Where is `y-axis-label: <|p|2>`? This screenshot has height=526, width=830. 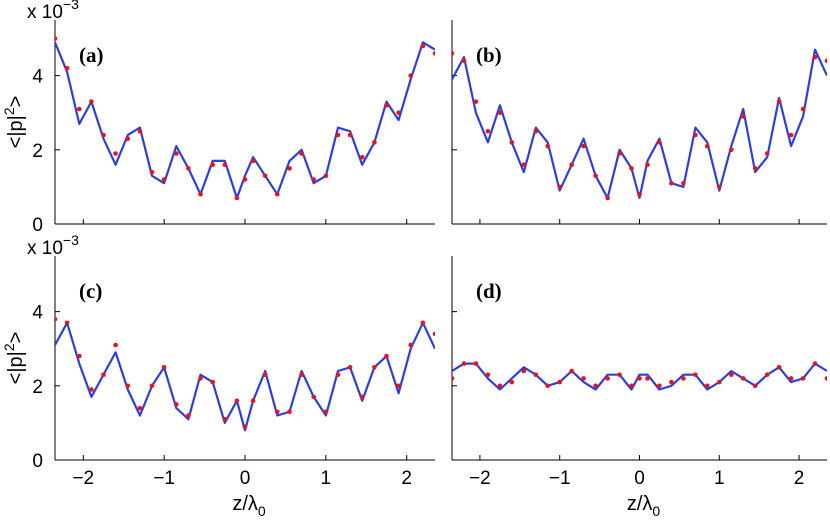 y-axis-label: <|p|2> is located at coordinates (14, 122).